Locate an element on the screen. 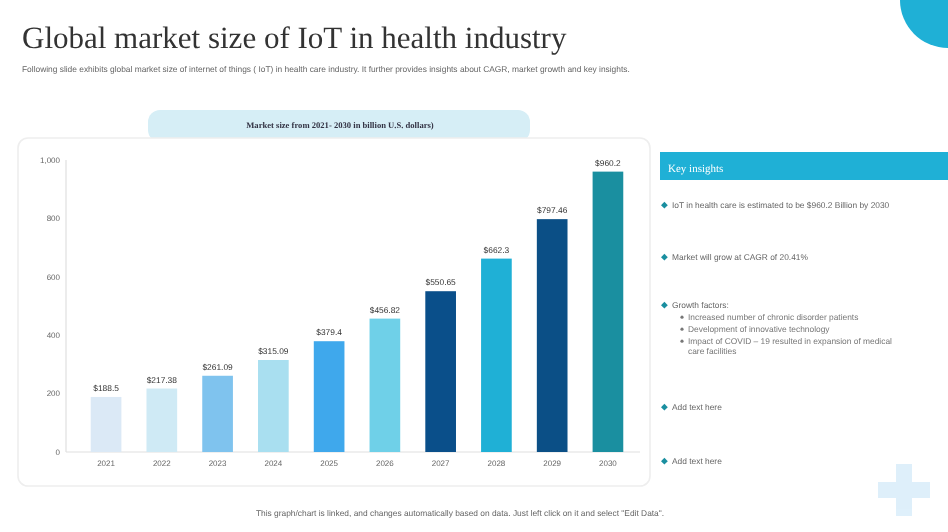 The image size is (948, 532). chart-title: Global market size of IoT in health industry is located at coordinates (294, 39).